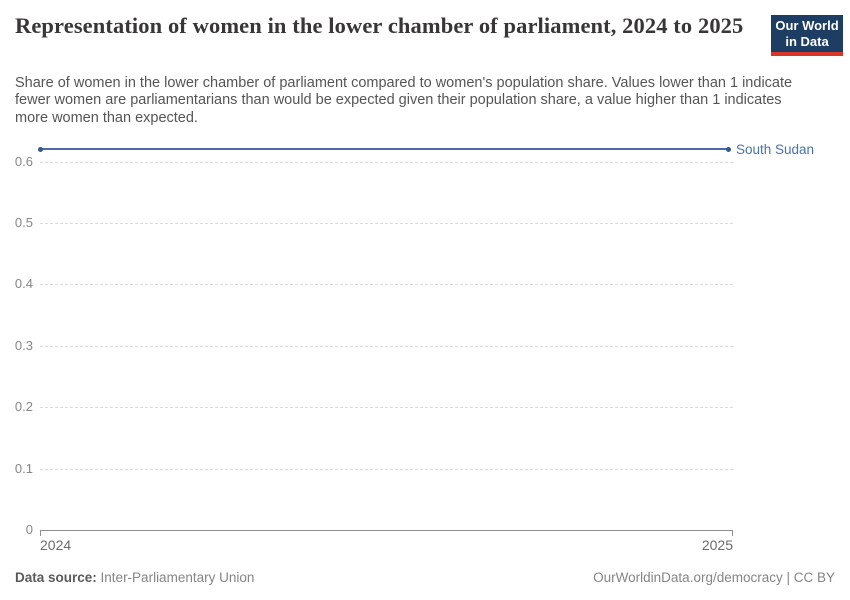  I want to click on data-source-value: Inter-Parliamentary Union, so click(177, 577).